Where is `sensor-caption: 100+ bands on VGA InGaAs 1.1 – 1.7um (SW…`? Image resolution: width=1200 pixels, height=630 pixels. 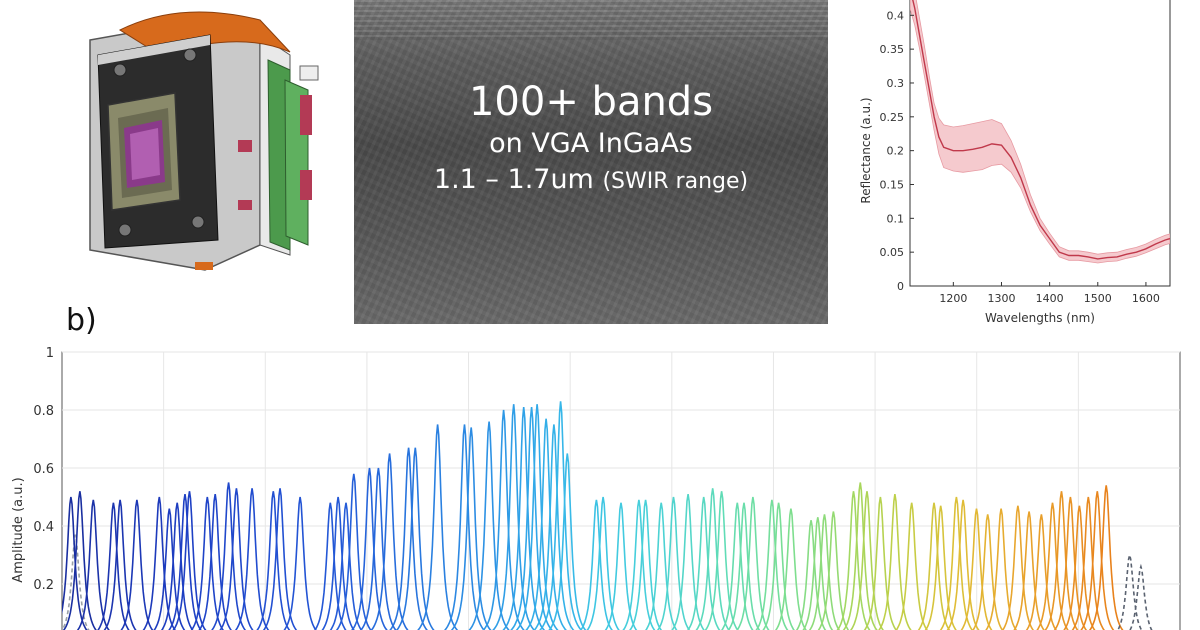 sensor-caption: 100+ bands on VGA InGaAs 1.1 – 1.7um (SW… is located at coordinates (591, 139).